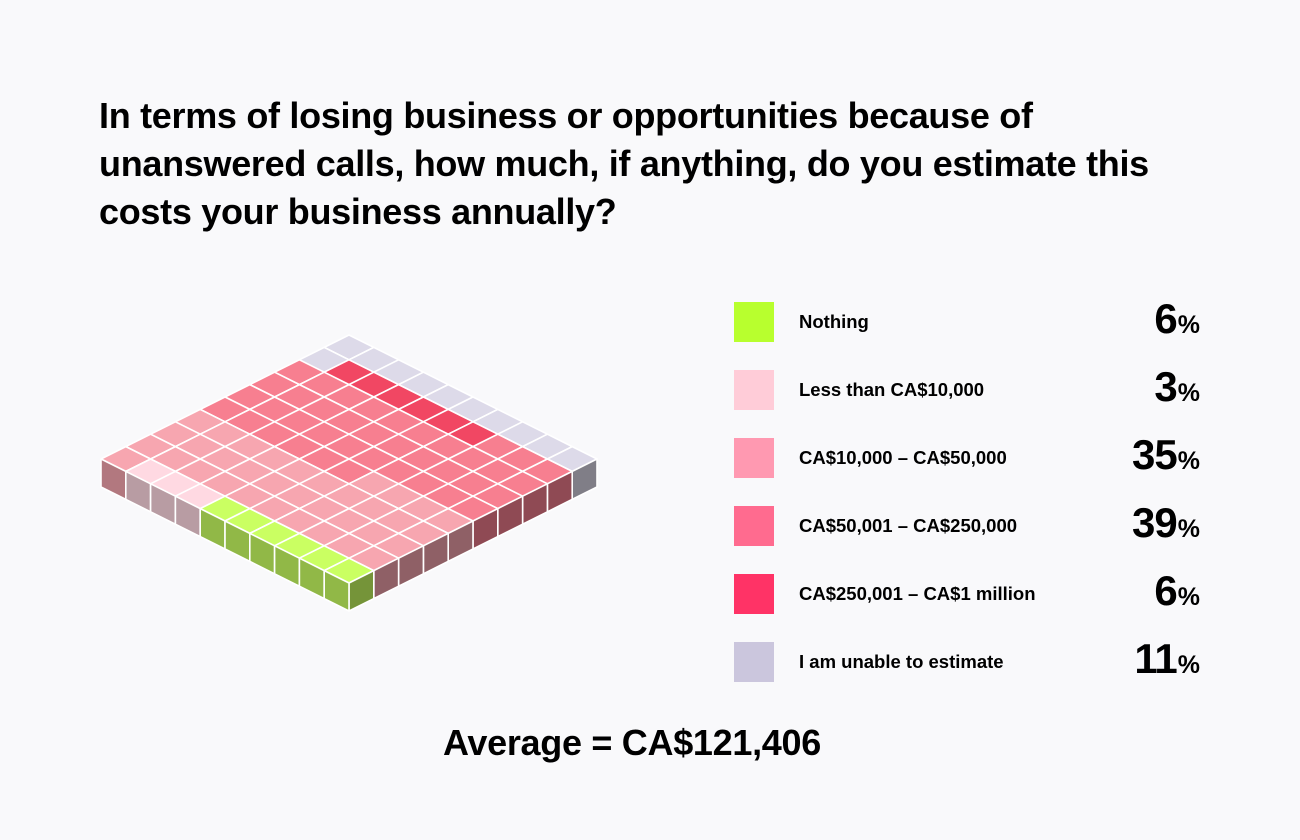 This screenshot has width=1300, height=840. I want to click on percent-value: 35, so click(1155, 454).